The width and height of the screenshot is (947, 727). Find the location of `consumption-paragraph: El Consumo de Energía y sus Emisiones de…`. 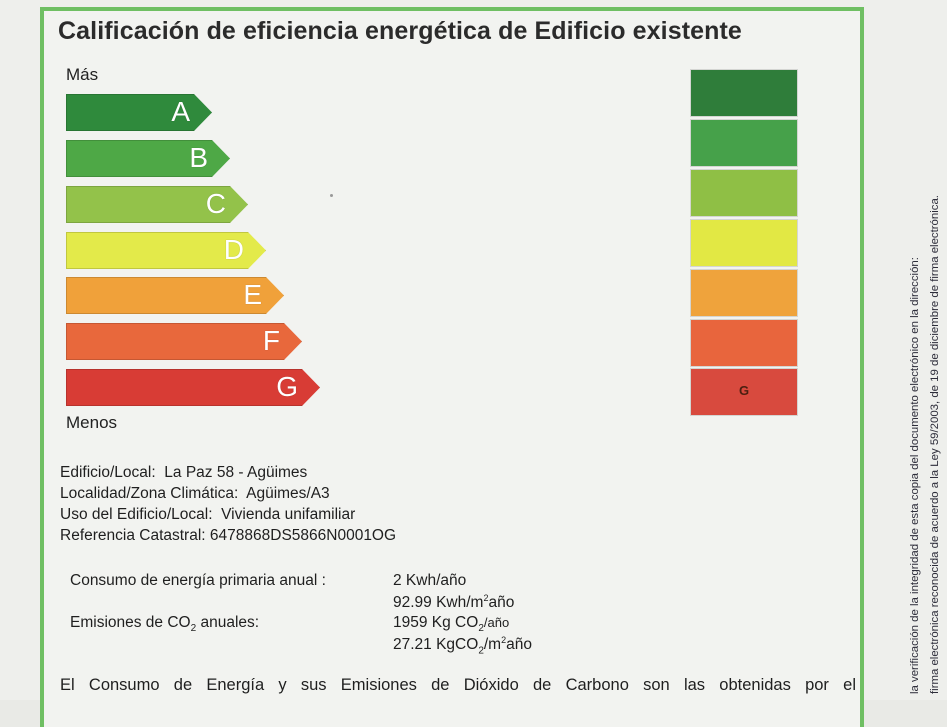

consumption-paragraph: El Consumo de Energía y sus Emisiones de… is located at coordinates (458, 685).